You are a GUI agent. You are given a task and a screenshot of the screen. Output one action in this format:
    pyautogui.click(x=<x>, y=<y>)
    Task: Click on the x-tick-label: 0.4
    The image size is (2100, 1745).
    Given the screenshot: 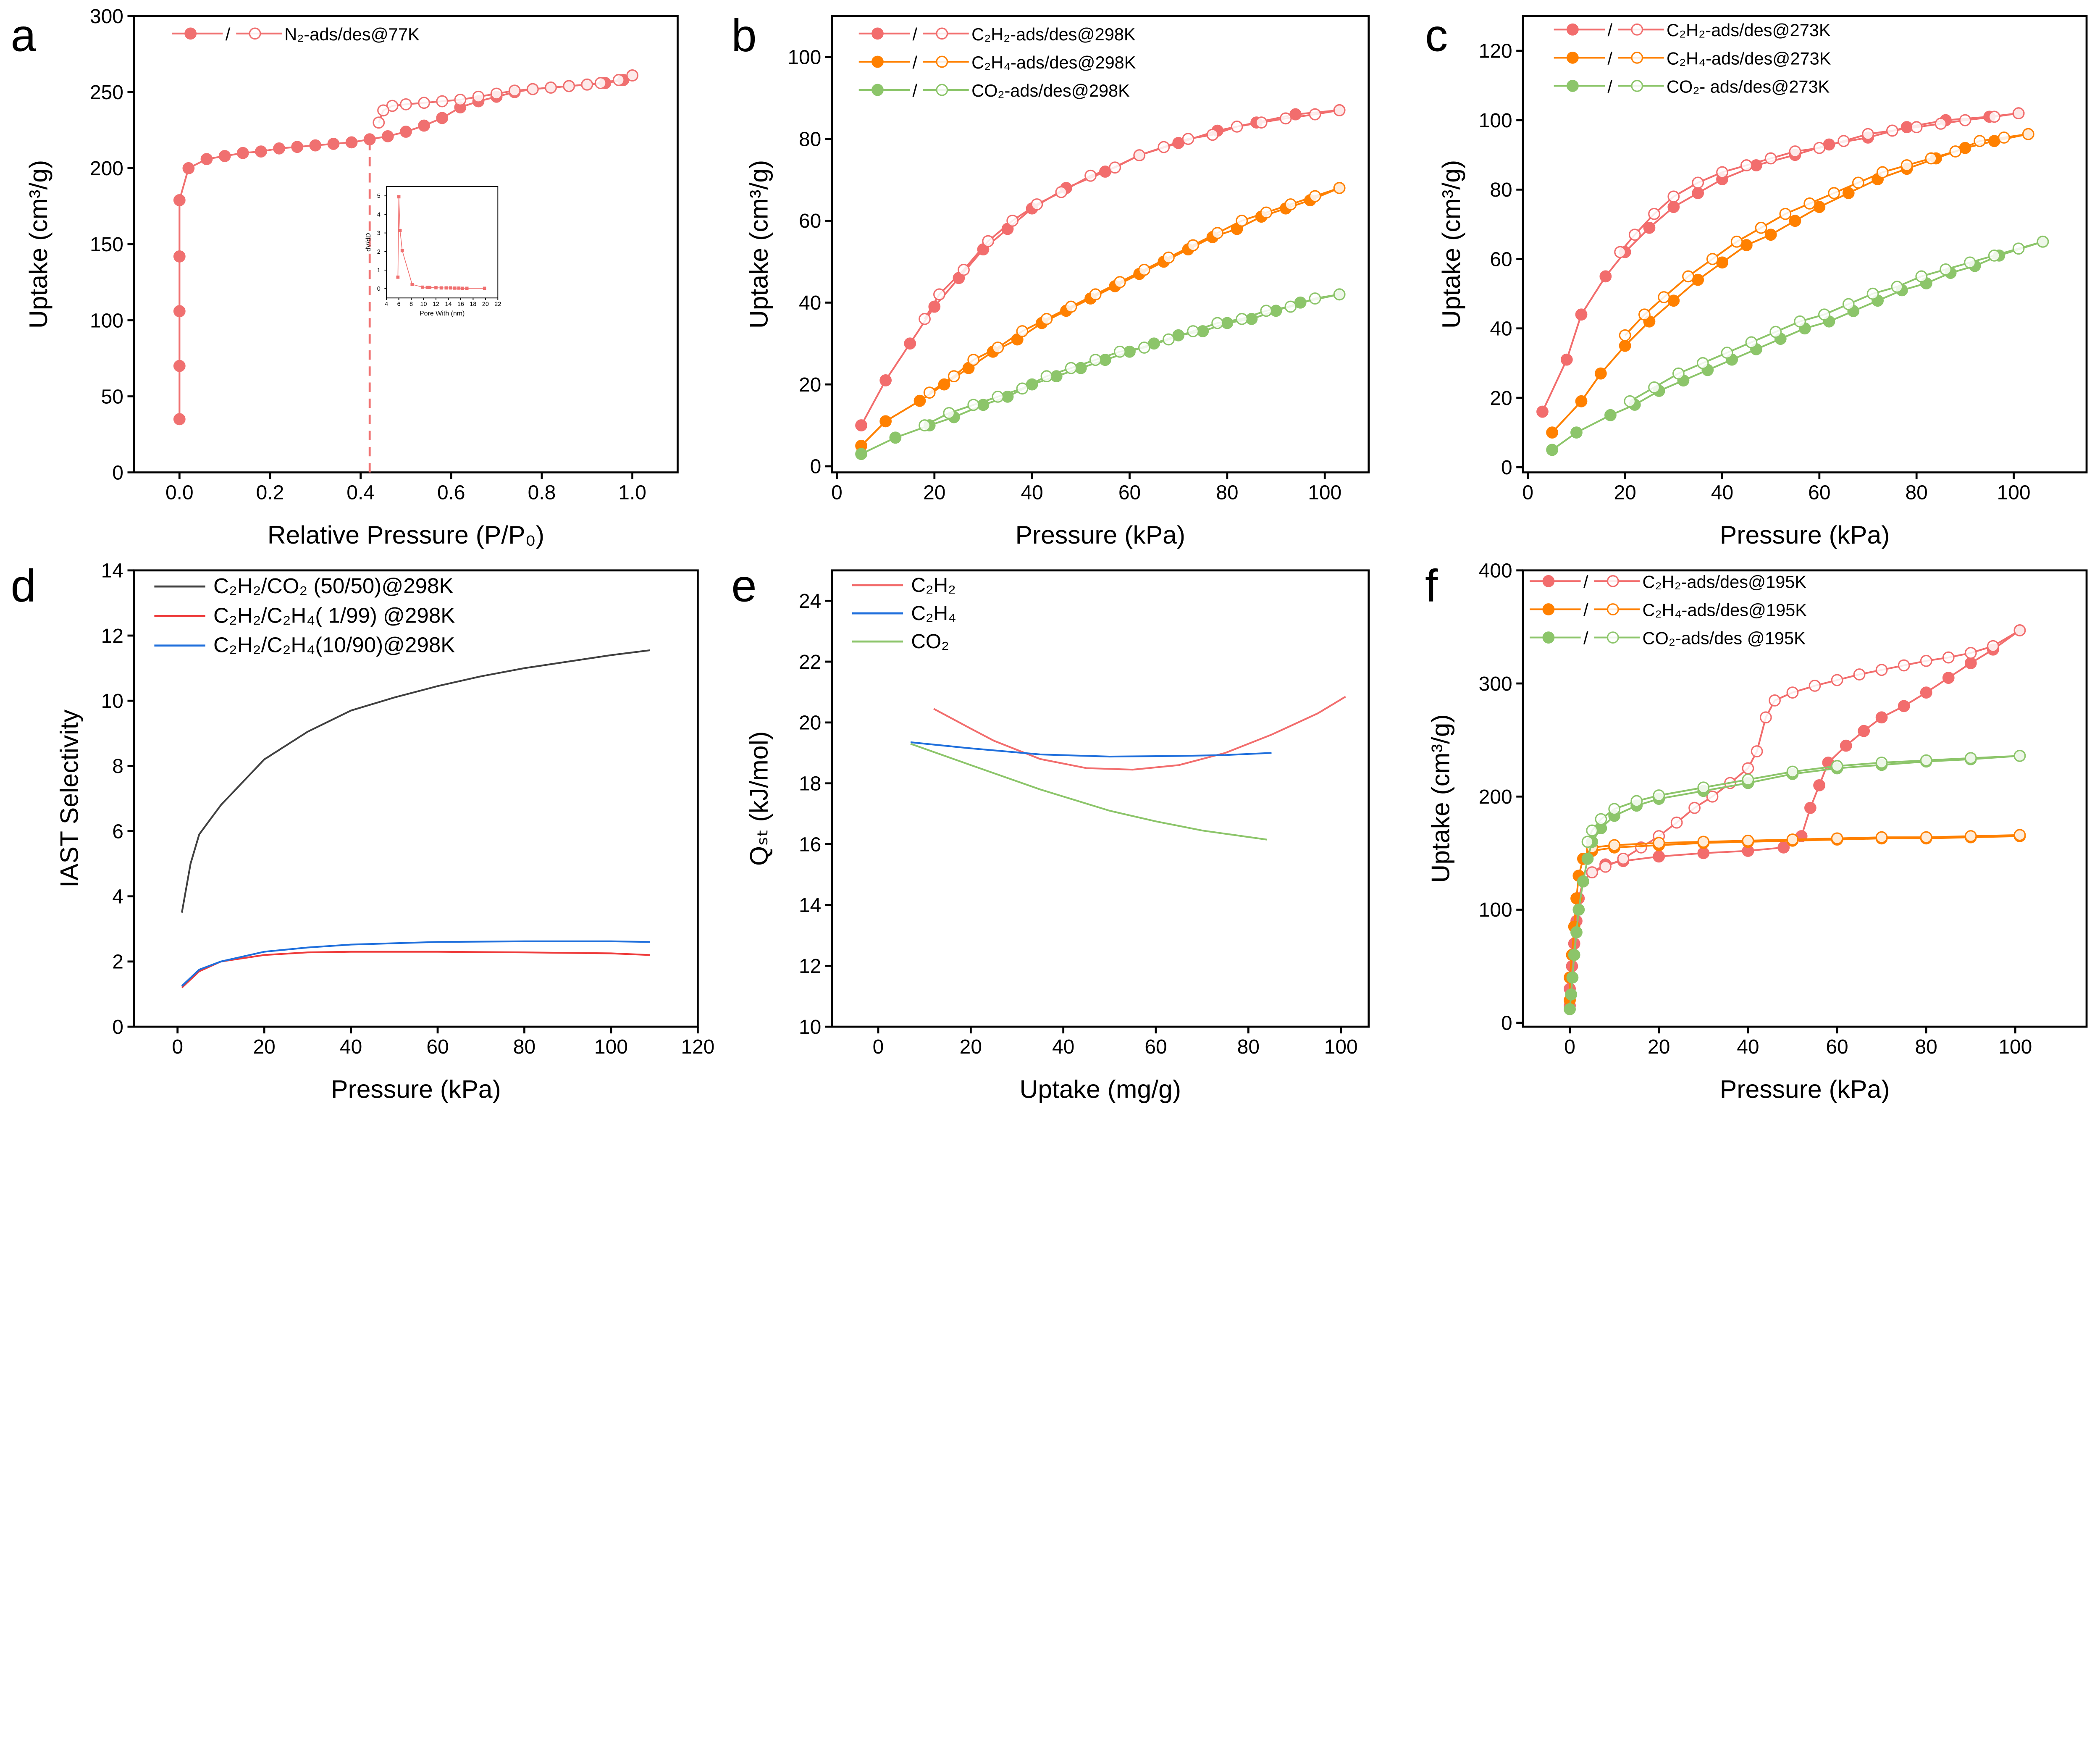 What is the action you would take?
    pyautogui.click(x=360, y=492)
    